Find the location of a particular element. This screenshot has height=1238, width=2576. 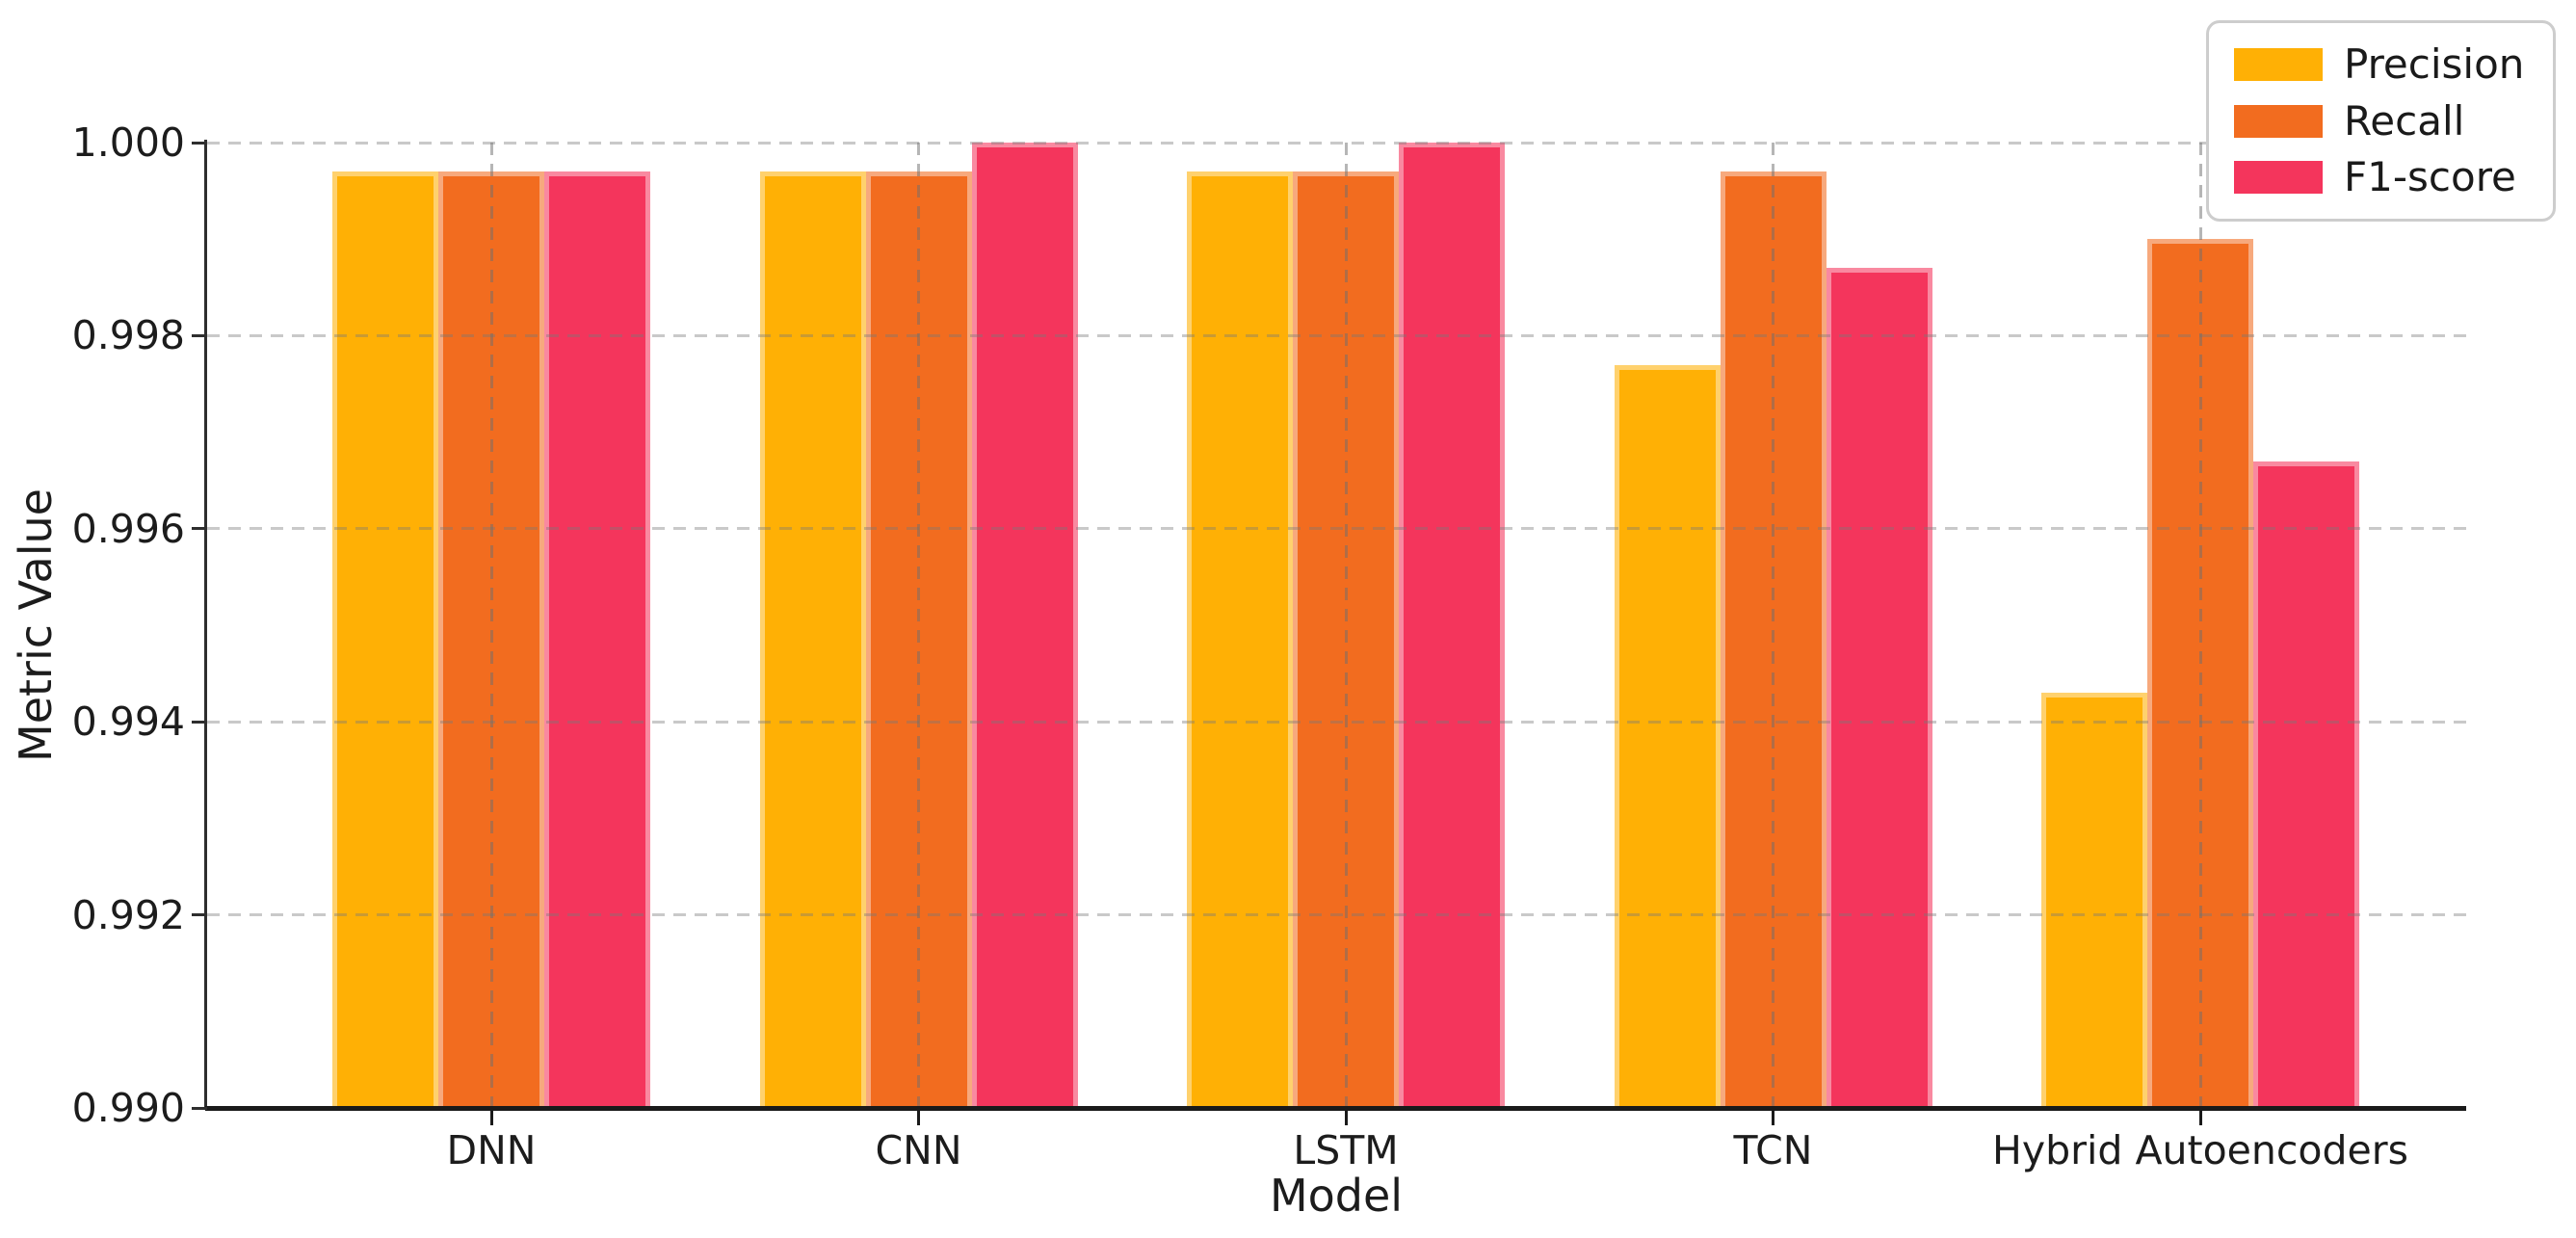

bar-dnn-precision is located at coordinates (385, 639).